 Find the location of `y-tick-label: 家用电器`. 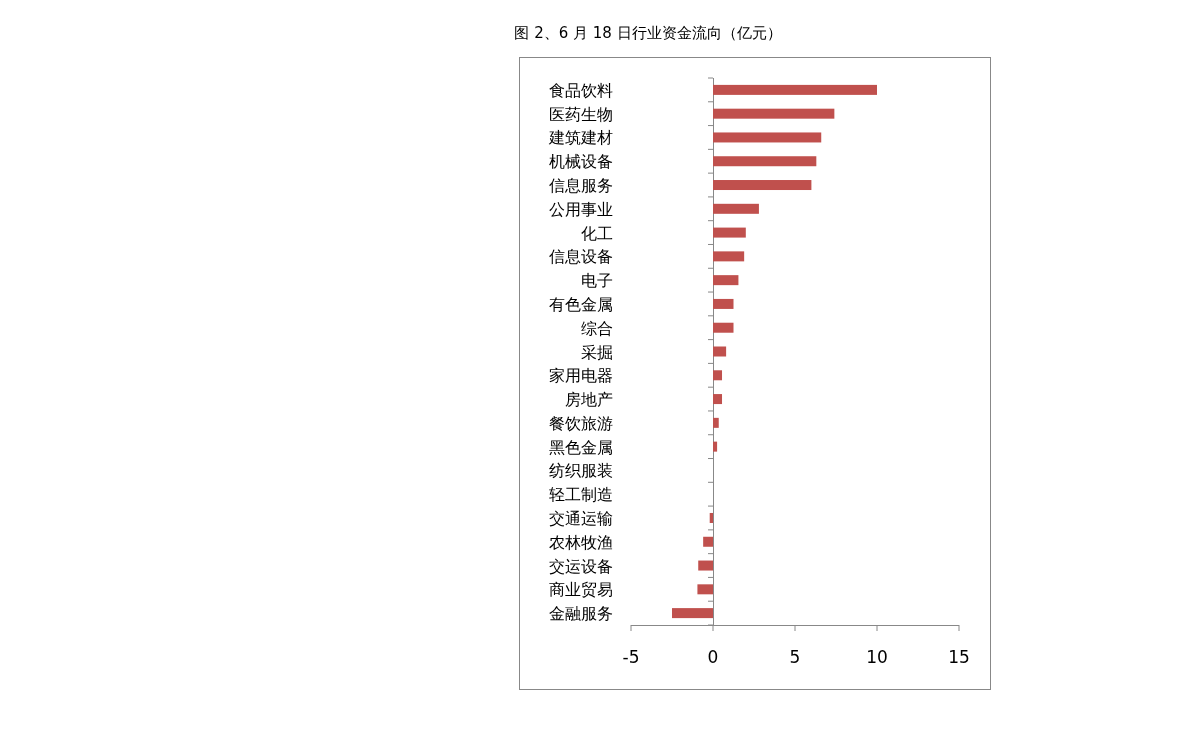

y-tick-label: 家用电器 is located at coordinates (581, 376).